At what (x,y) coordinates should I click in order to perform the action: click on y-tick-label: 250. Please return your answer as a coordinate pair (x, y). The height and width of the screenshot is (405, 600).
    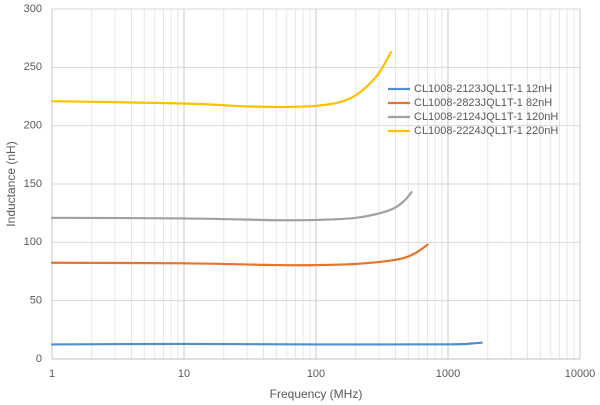
    Looking at the image, I should click on (33, 67).